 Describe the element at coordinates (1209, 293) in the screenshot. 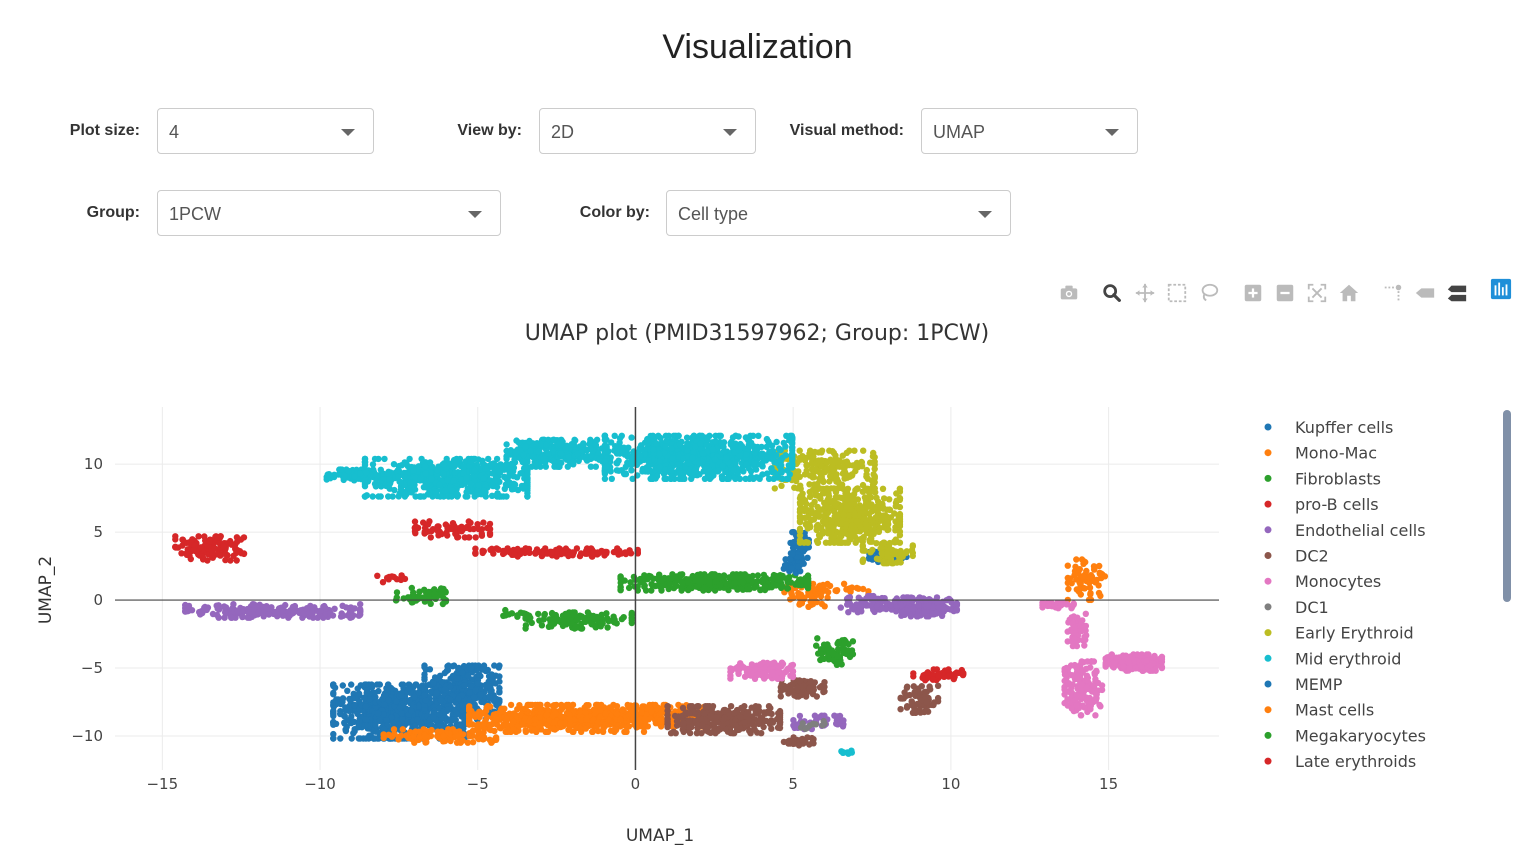

I see `lasso-select-icon` at that location.